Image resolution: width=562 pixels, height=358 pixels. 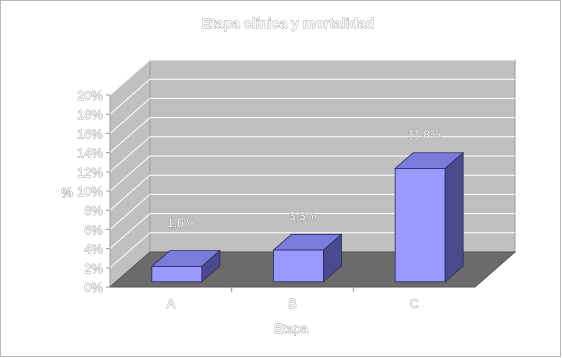 What do you see at coordinates (292, 303) in the screenshot?
I see `x-tick-label: B` at bounding box center [292, 303].